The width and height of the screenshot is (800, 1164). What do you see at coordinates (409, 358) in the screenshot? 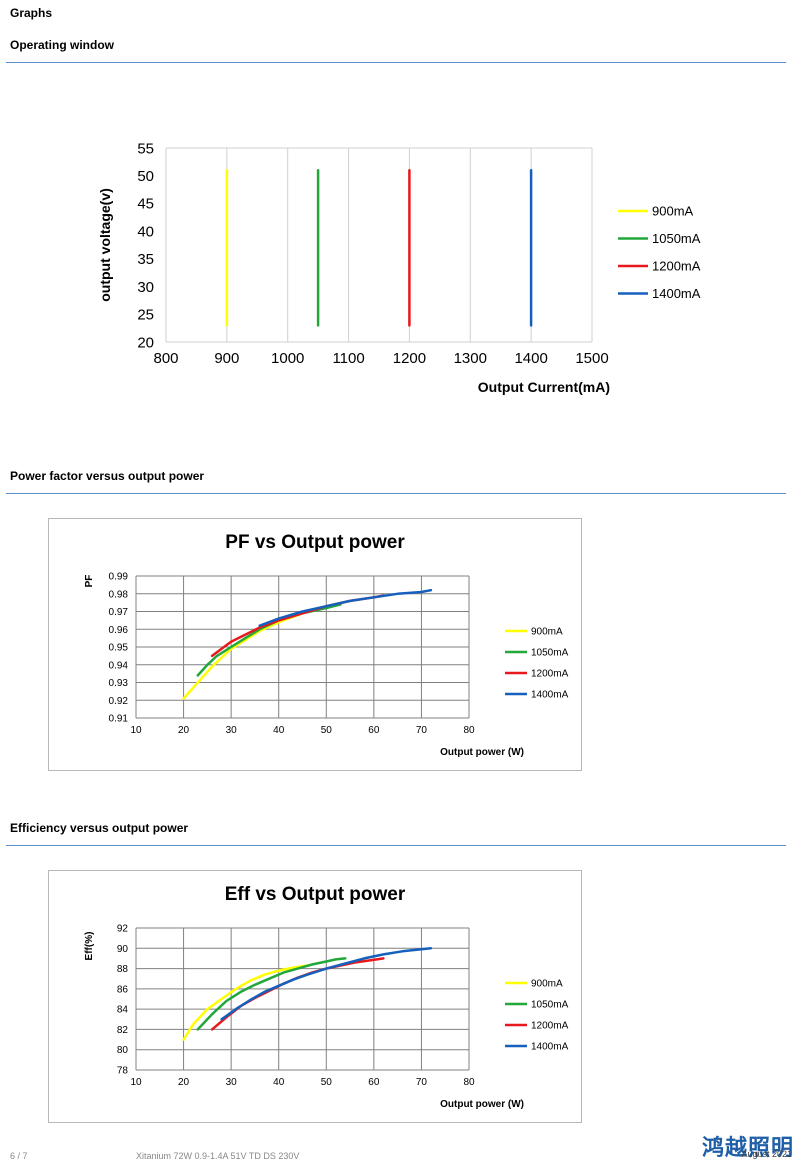
I see `x-tick-label: 1200` at bounding box center [409, 358].